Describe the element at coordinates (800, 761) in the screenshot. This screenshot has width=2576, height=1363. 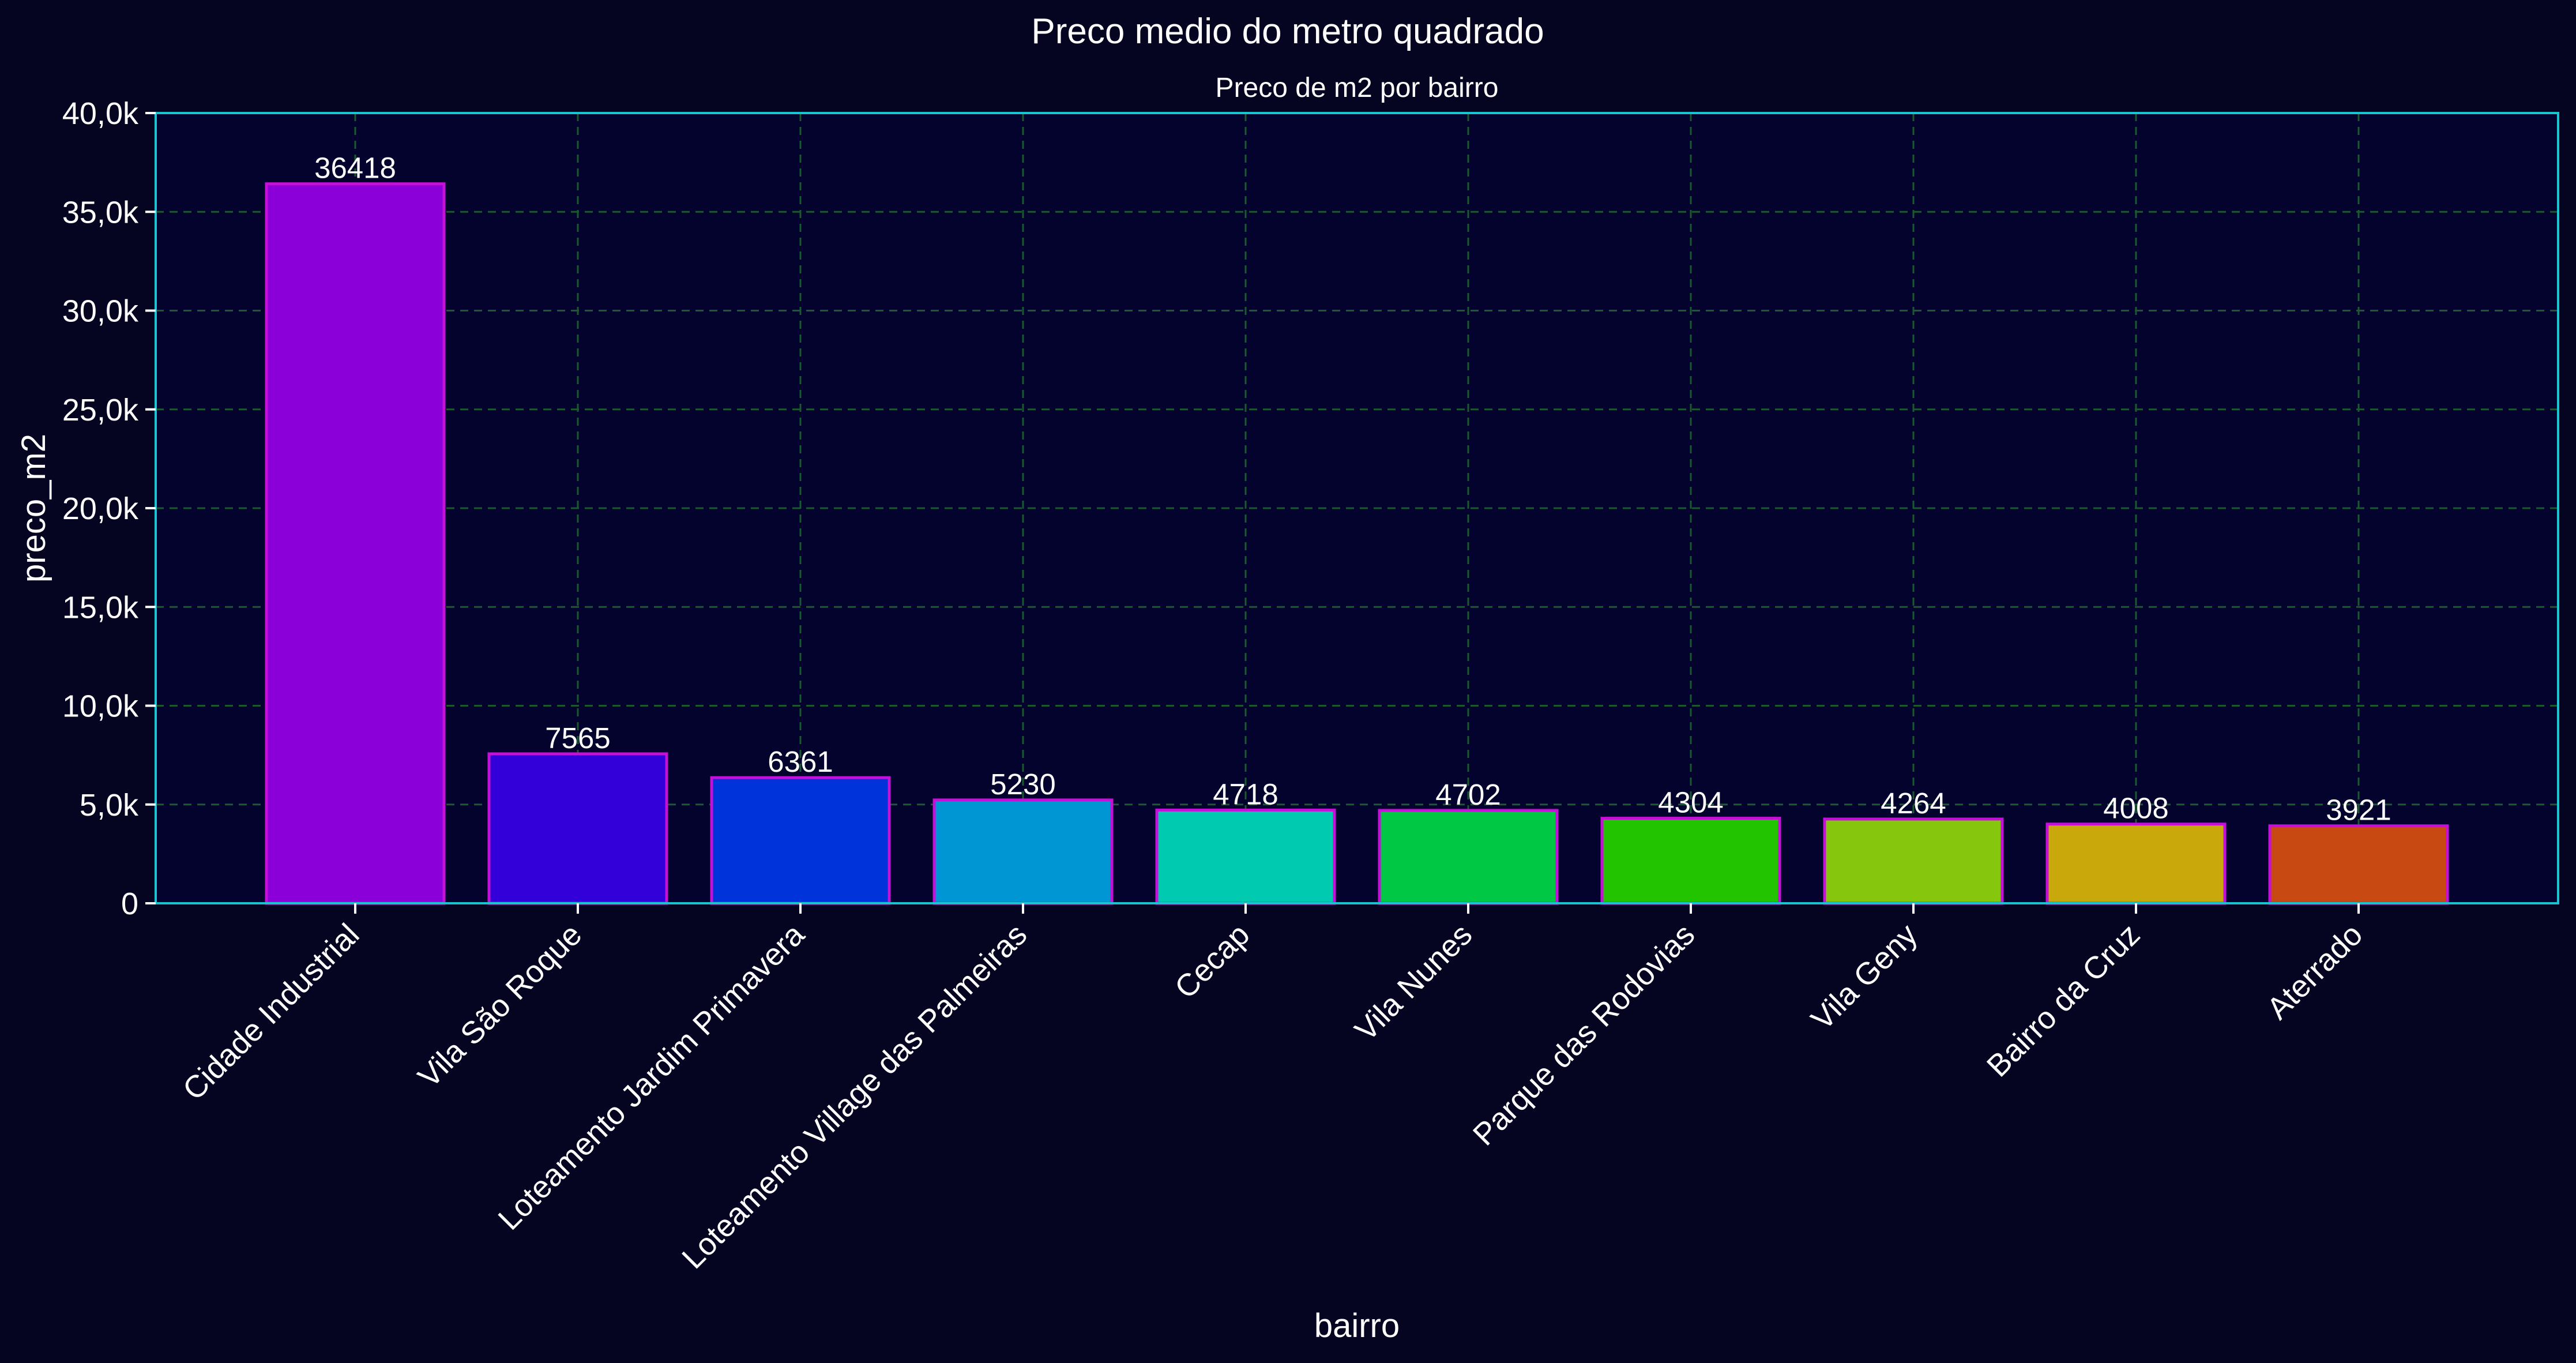
I see `value-label: 6361` at that location.